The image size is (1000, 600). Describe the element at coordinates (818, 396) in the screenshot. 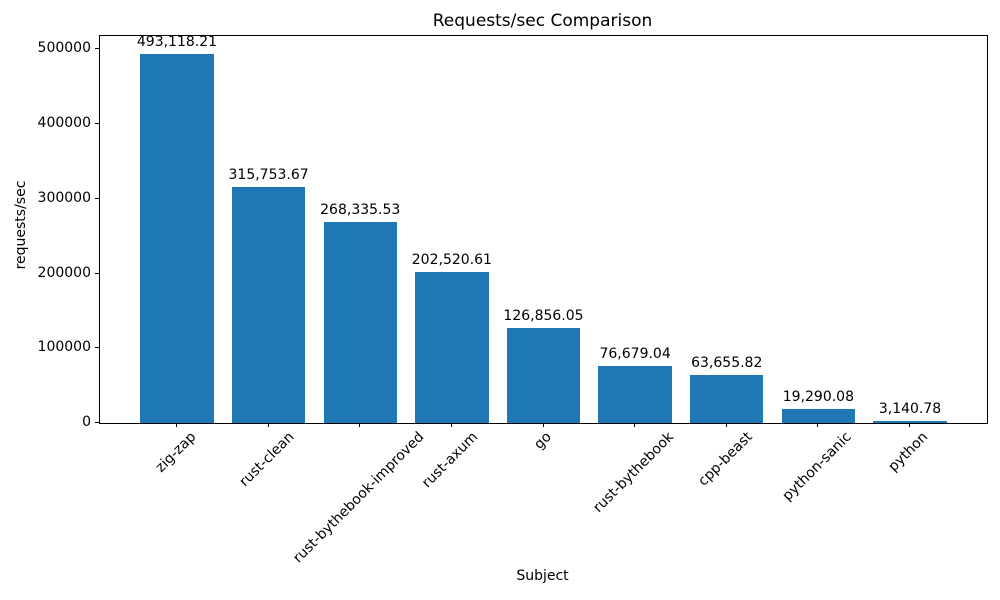

I see `bar-value-label: 19,290.08` at that location.